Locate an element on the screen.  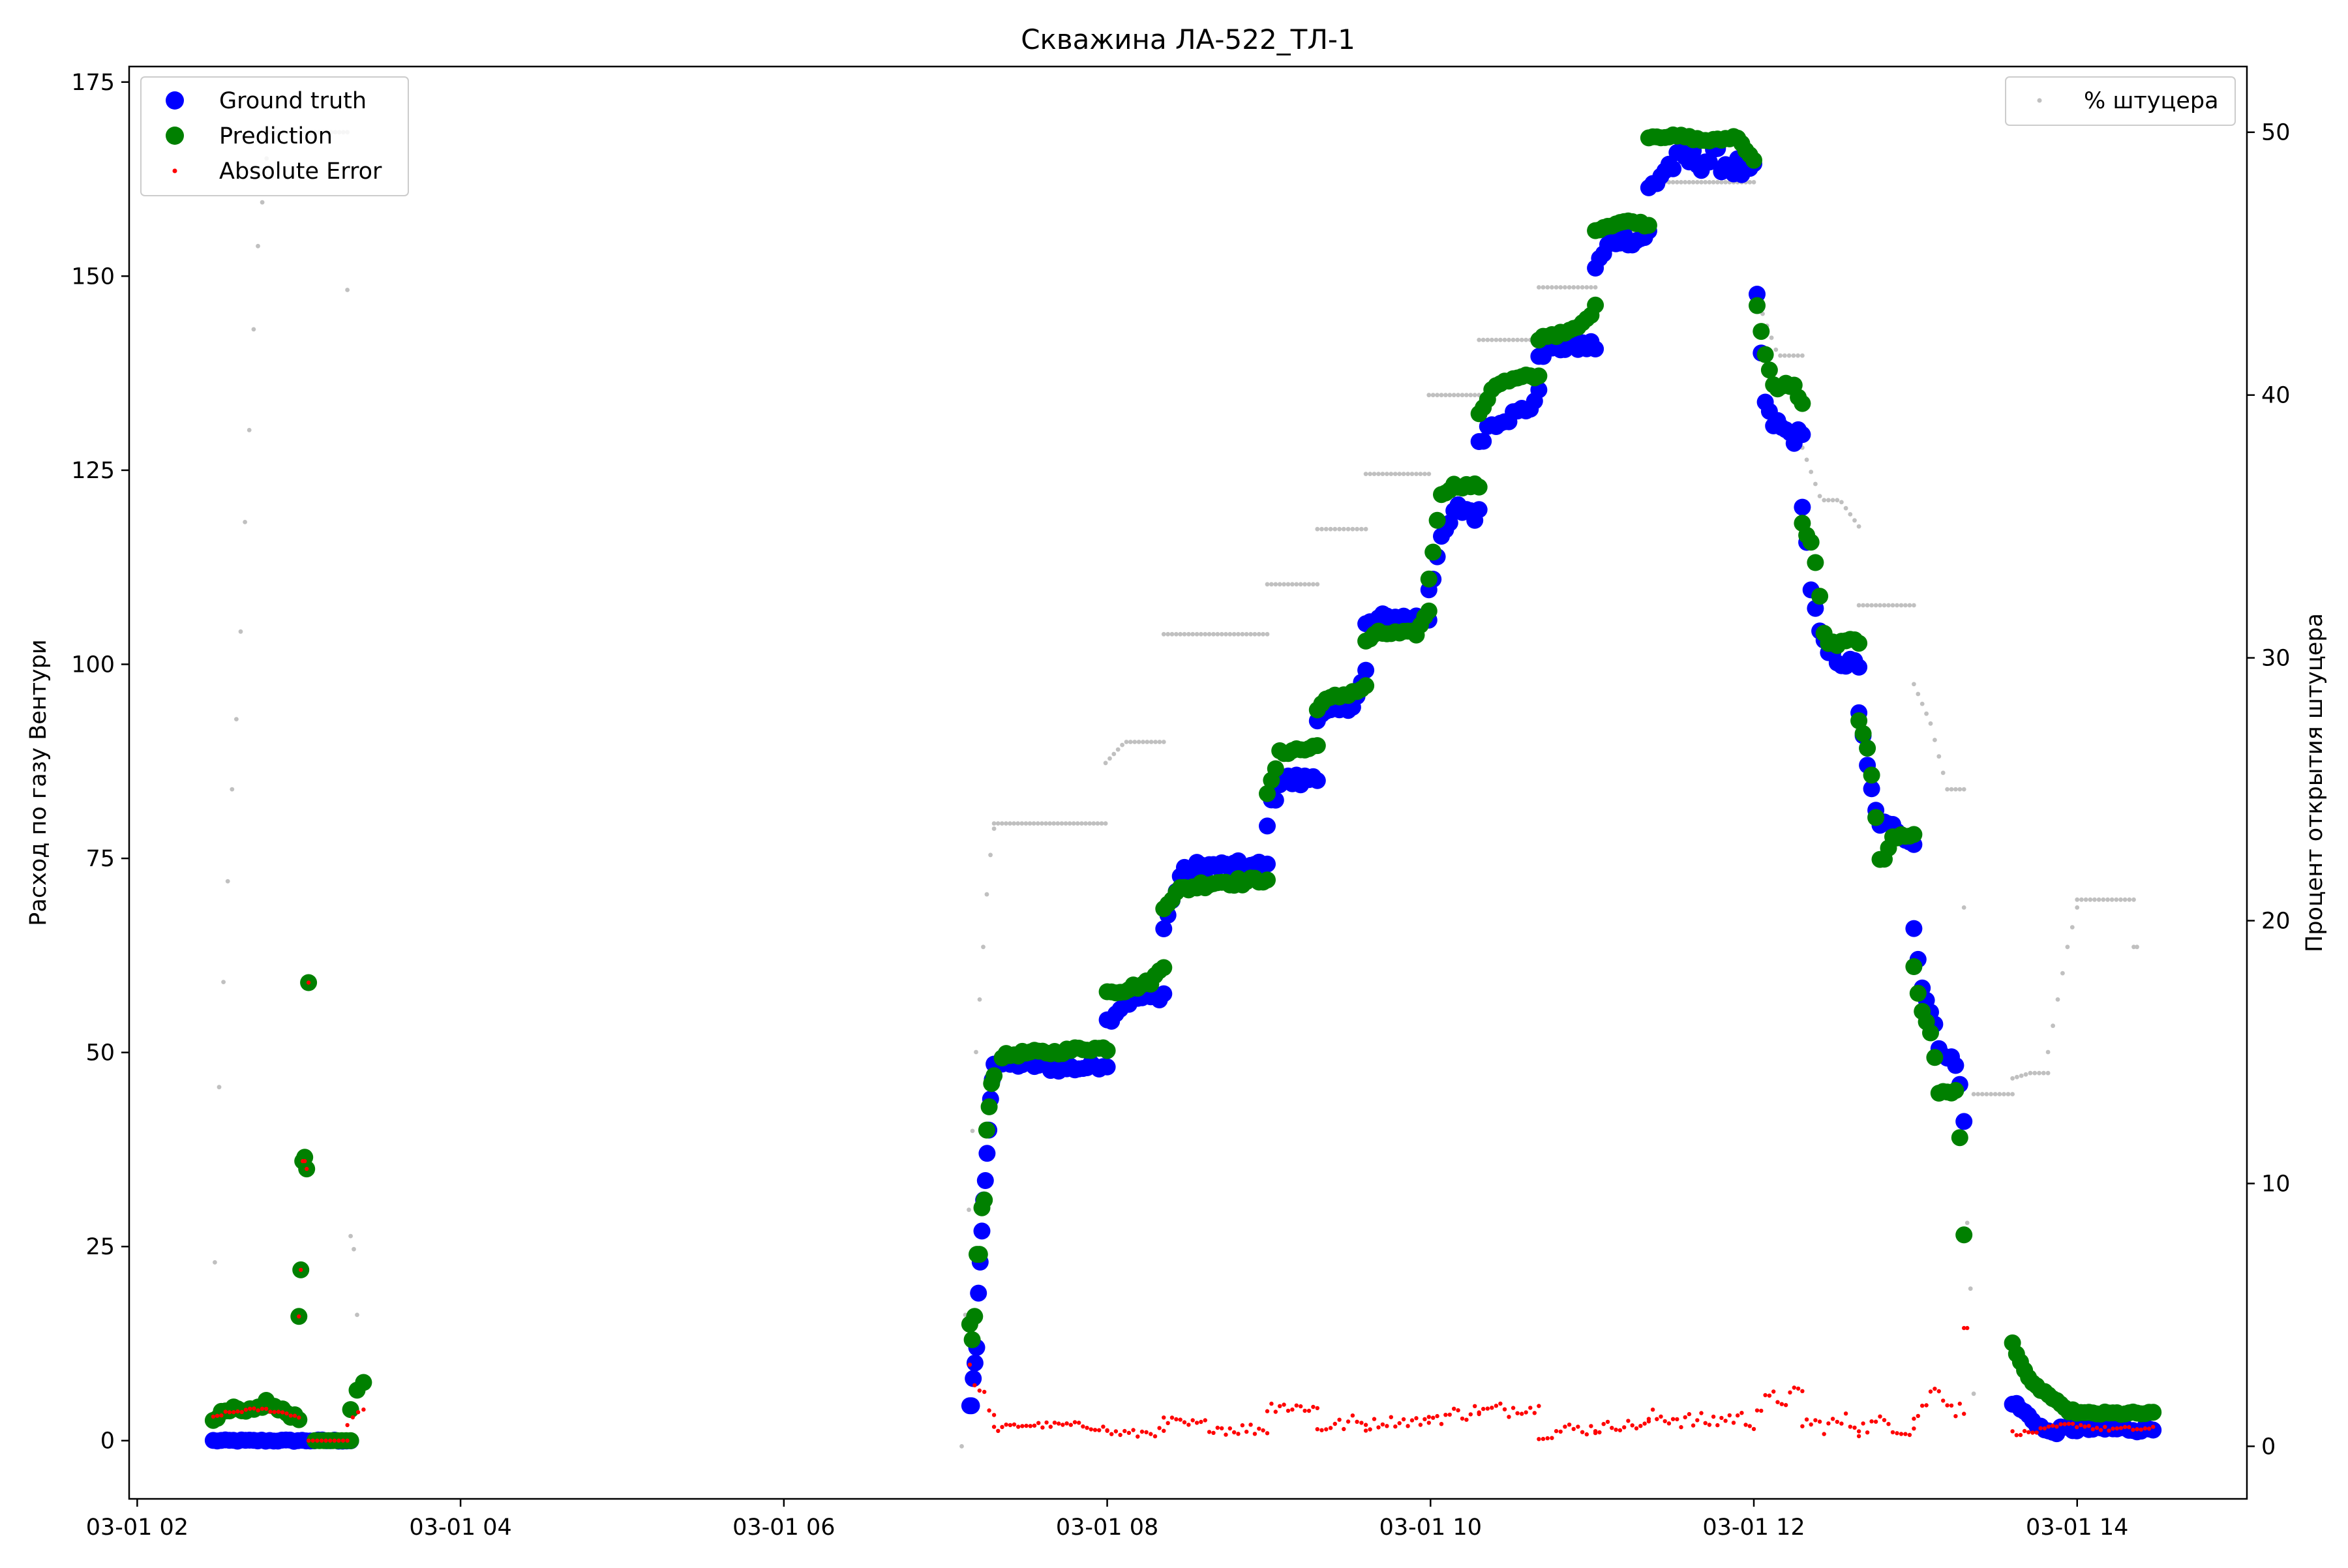
y-tick-label-left: 125 is located at coordinates (93, 471).